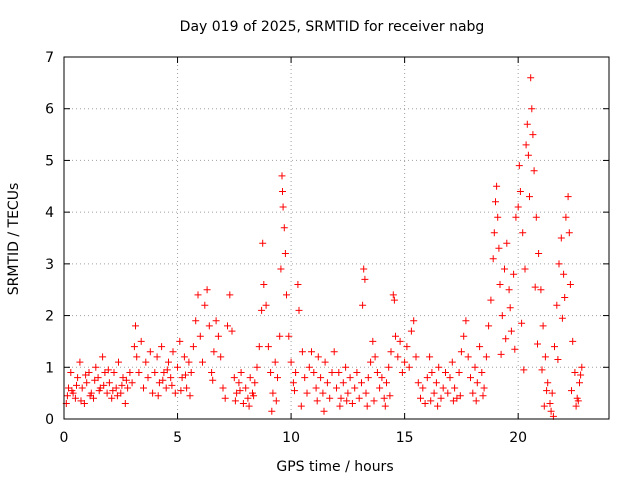 Image resolution: width=640 pixels, height=480 pixels. I want to click on x-tick-label: 10, so click(291, 438).